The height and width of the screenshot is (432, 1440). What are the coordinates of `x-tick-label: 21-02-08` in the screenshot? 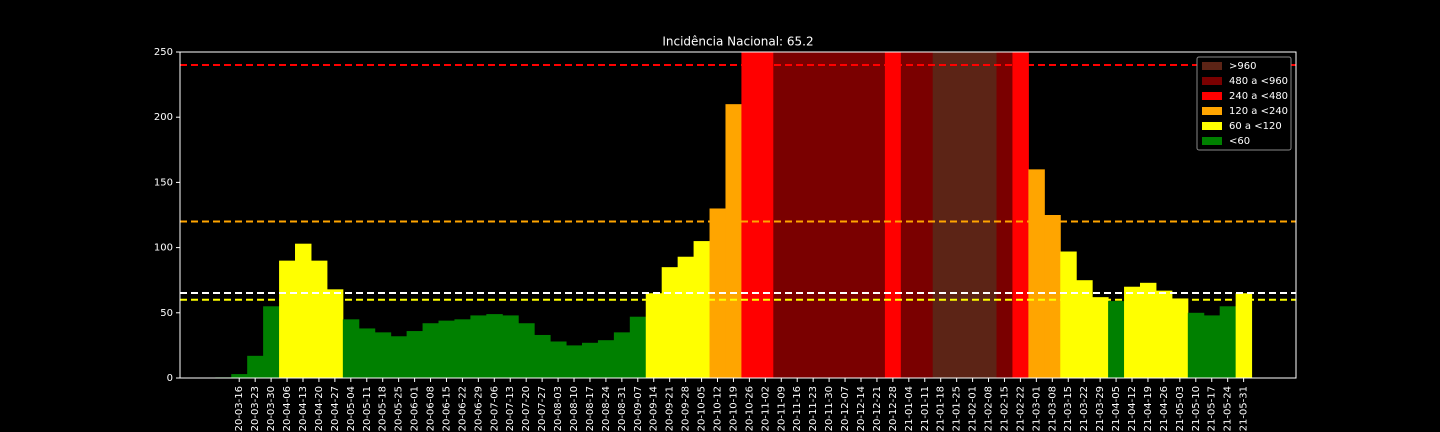 It's located at (989, 408).